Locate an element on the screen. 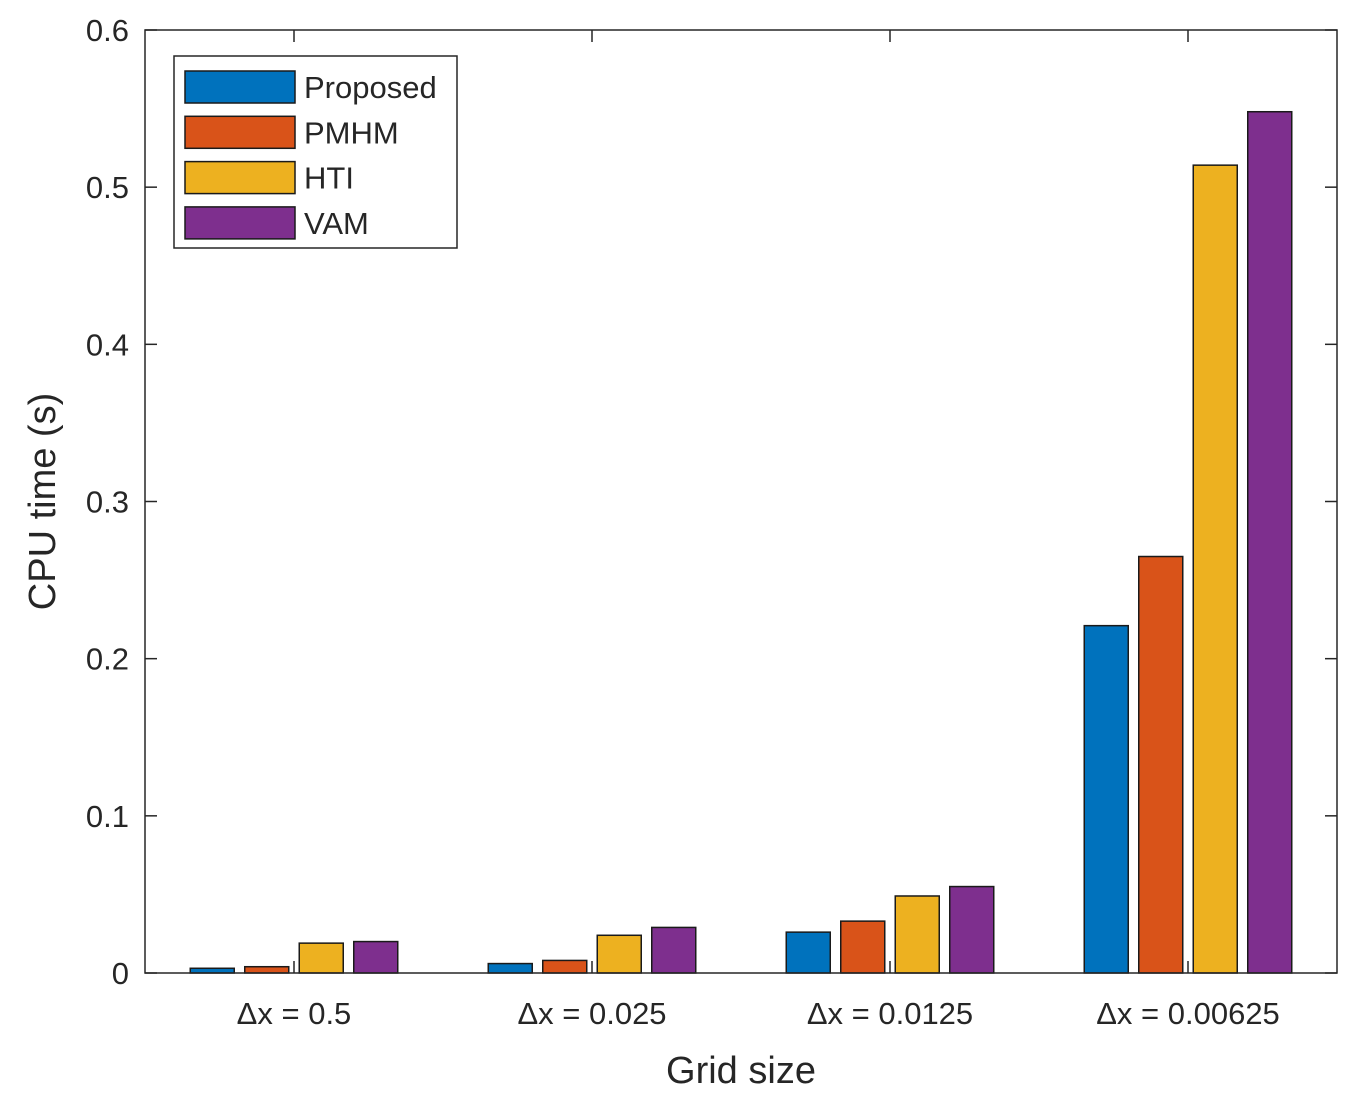 This screenshot has height=1106, width=1358. y-axis-label: CPU time (s) is located at coordinates (43, 501).